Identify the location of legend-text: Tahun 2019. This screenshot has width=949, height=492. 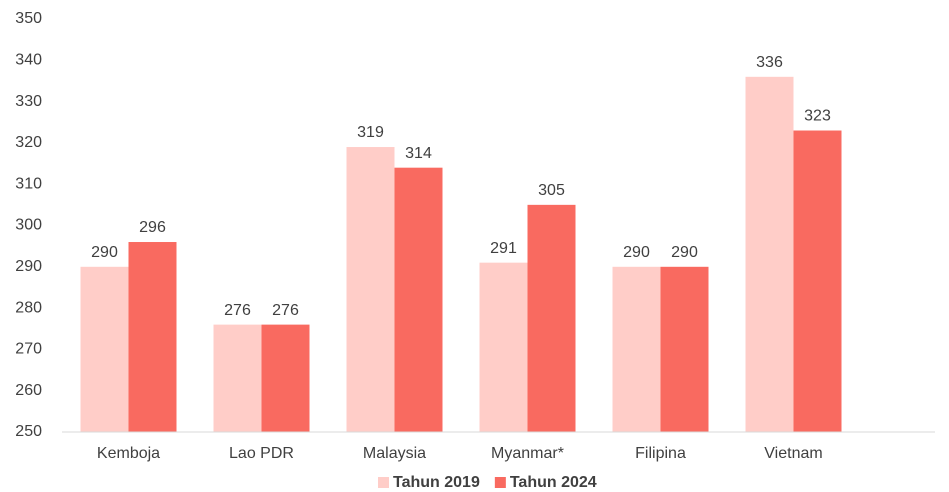
(436, 482).